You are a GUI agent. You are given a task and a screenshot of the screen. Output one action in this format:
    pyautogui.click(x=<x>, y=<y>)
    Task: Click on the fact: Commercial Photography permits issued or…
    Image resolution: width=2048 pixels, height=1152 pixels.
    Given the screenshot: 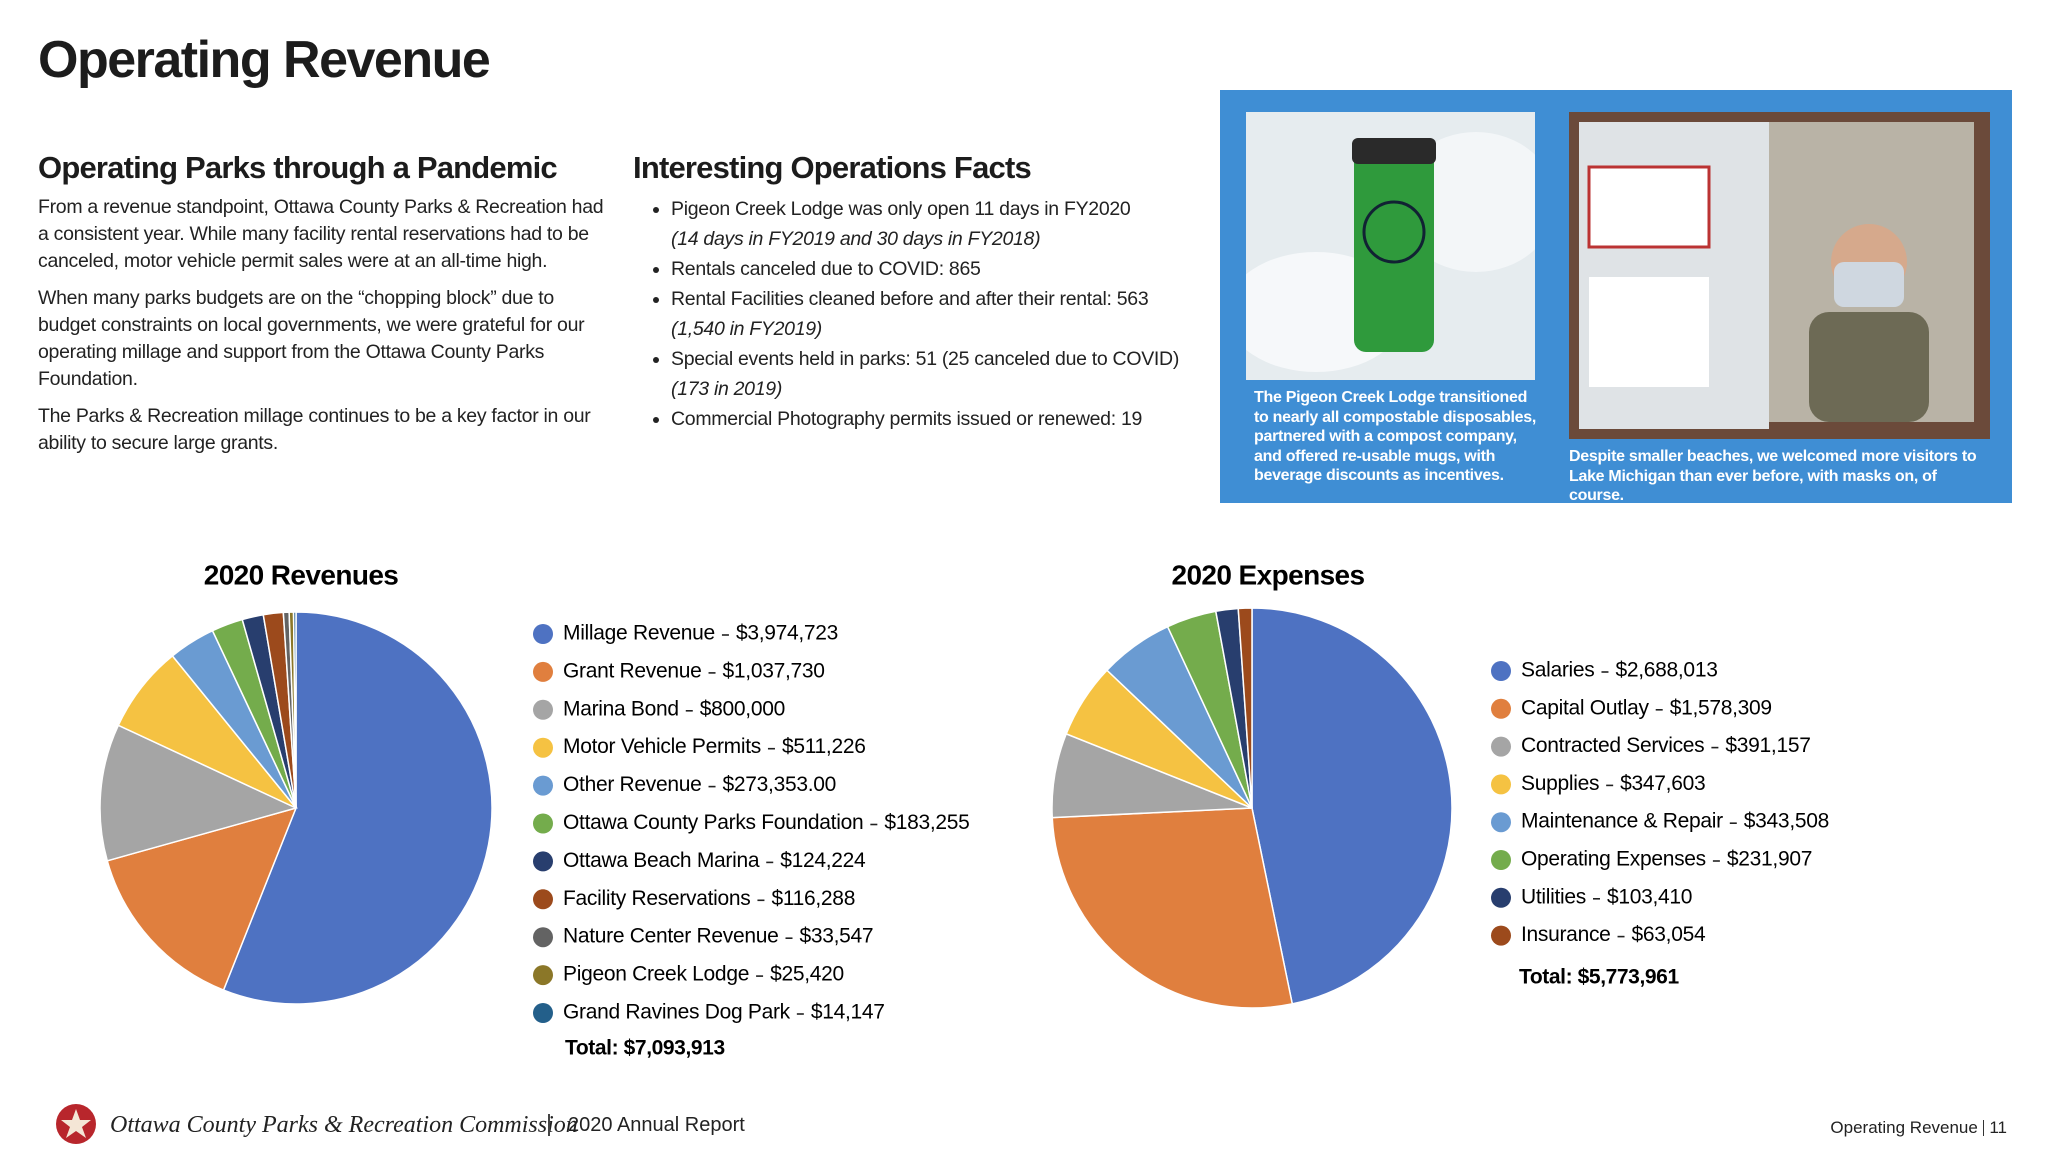 What is the action you would take?
    pyautogui.click(x=932, y=419)
    